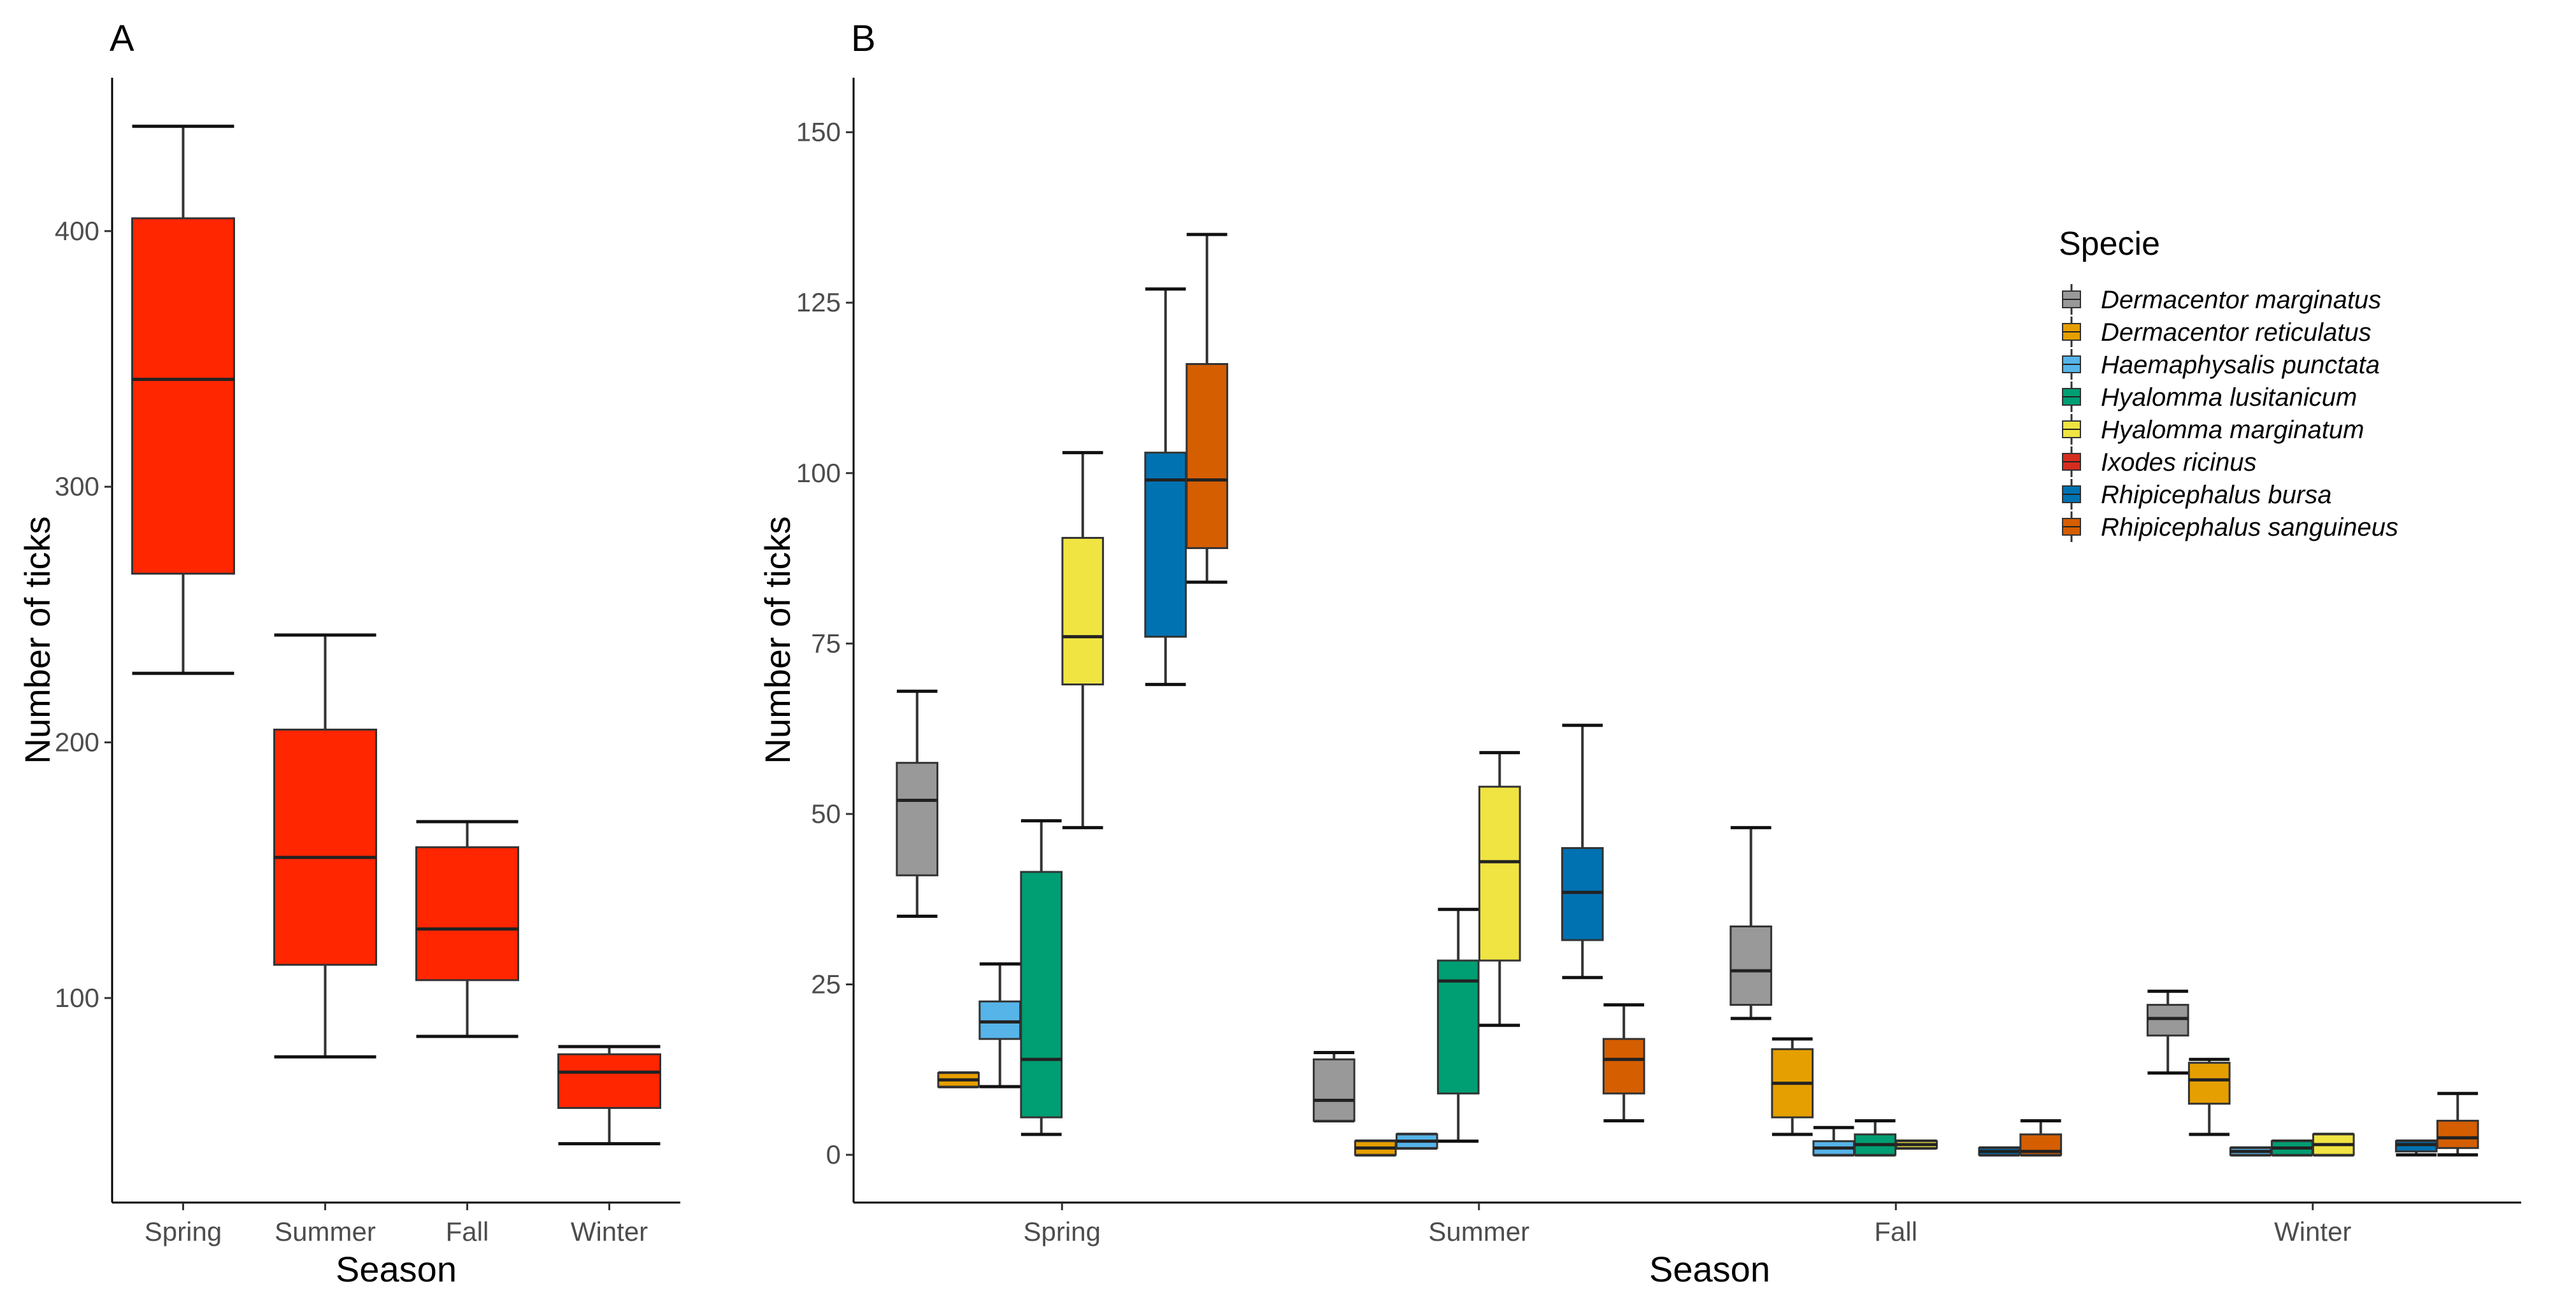  Describe the element at coordinates (1687, 1225) in the screenshot. I see `panel-b-x-ticks: Spring Summer Fall Winter` at that location.